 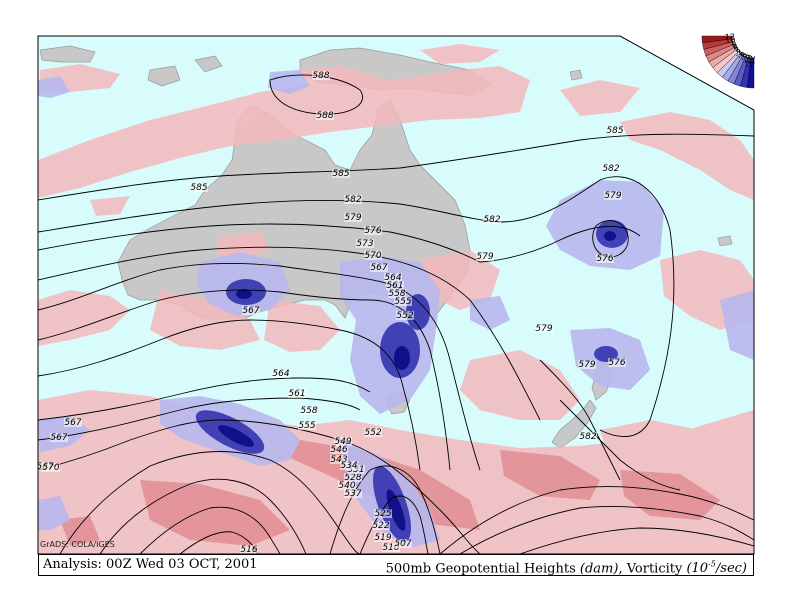 What do you see at coordinates (576, 75) in the screenshot?
I see `island-small` at bounding box center [576, 75].